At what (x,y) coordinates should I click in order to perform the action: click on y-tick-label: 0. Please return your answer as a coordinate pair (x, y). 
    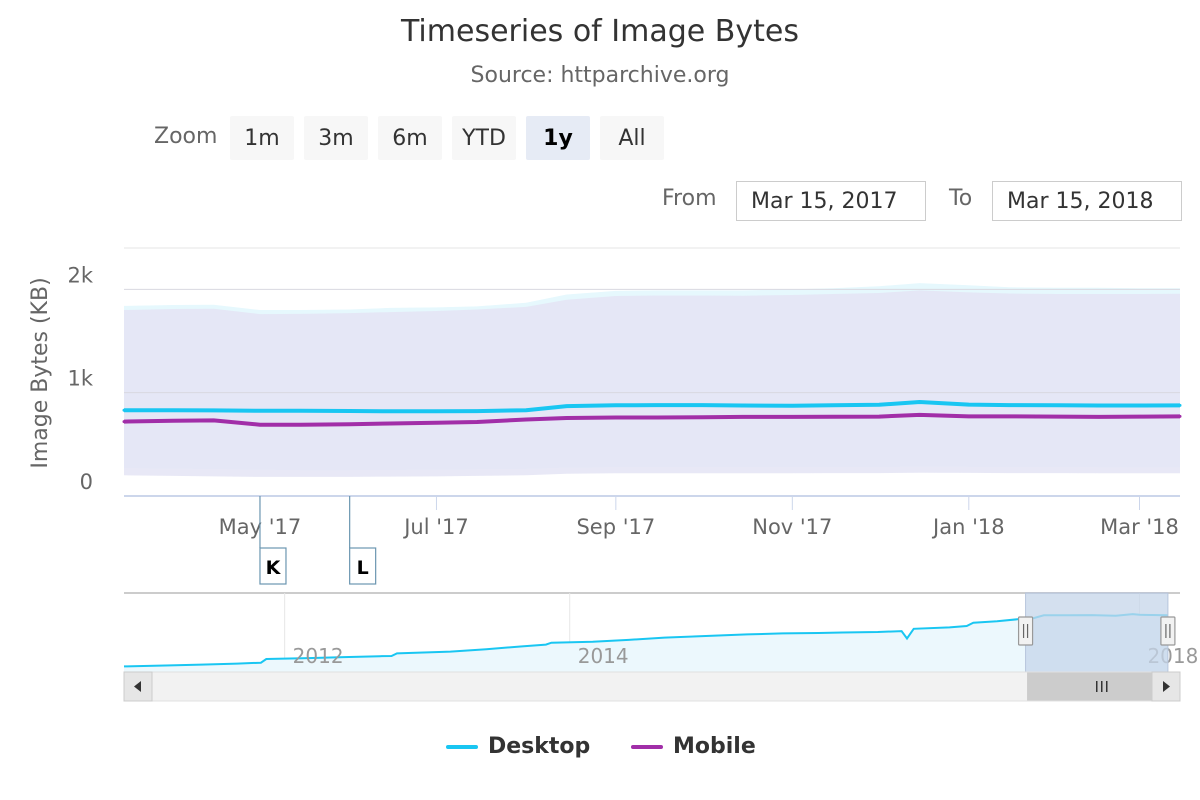
    Looking at the image, I should click on (86, 482).